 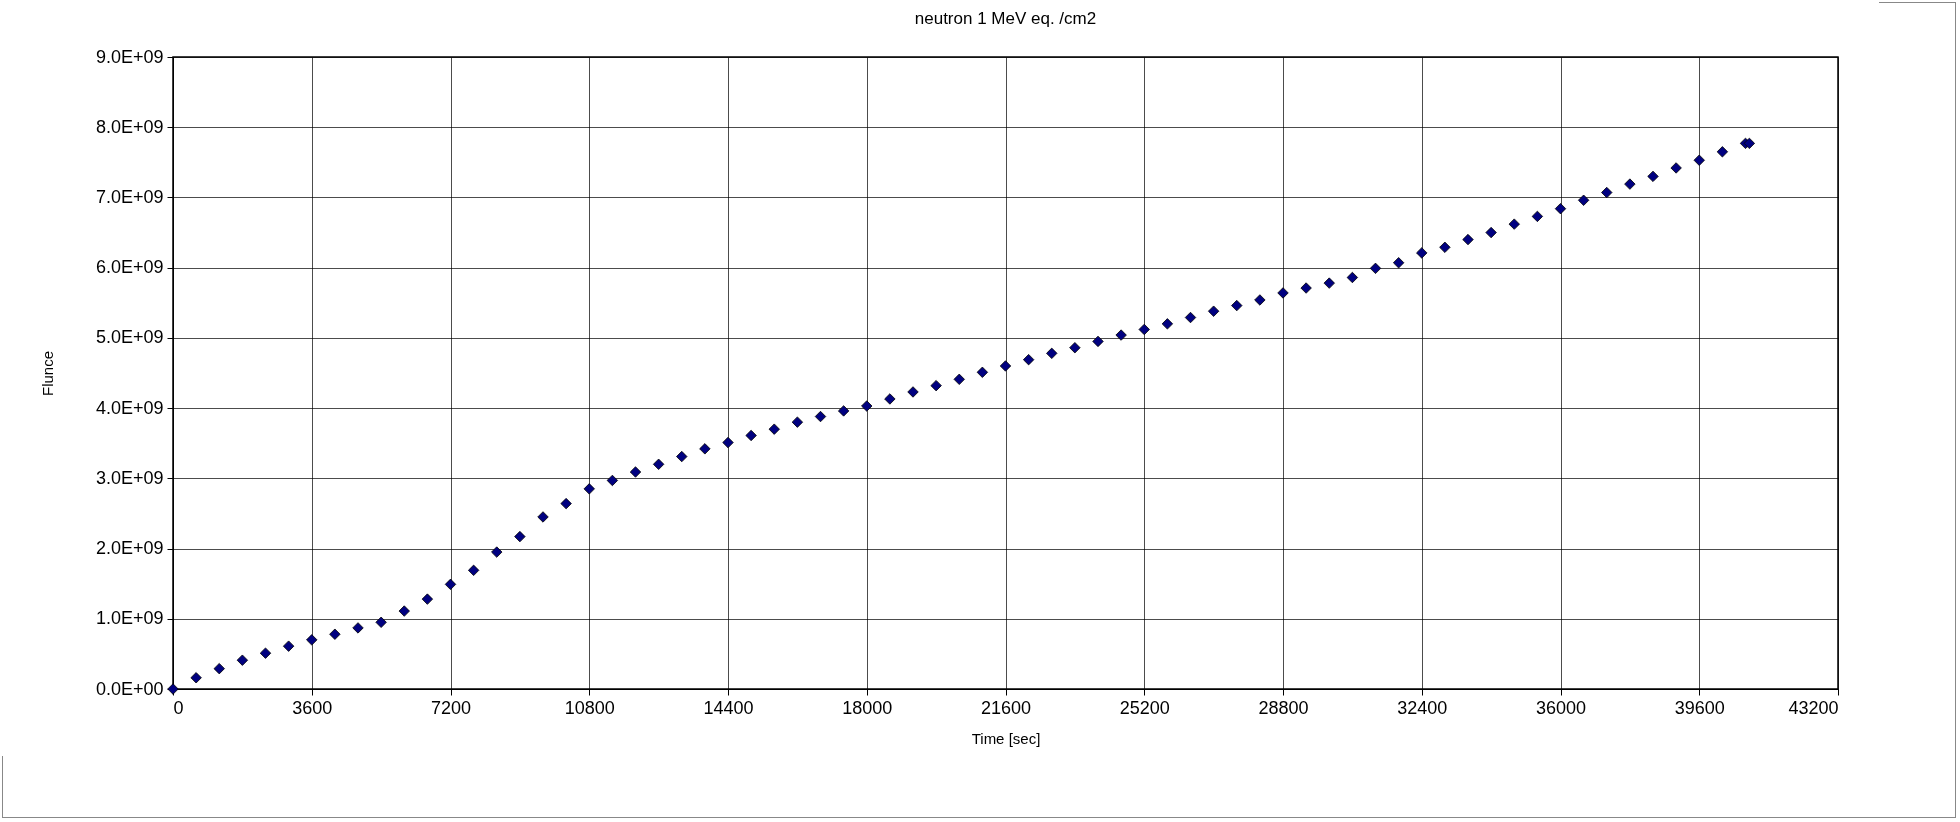 I want to click on y-tick-label: 8.0E+09, so click(x=129, y=126).